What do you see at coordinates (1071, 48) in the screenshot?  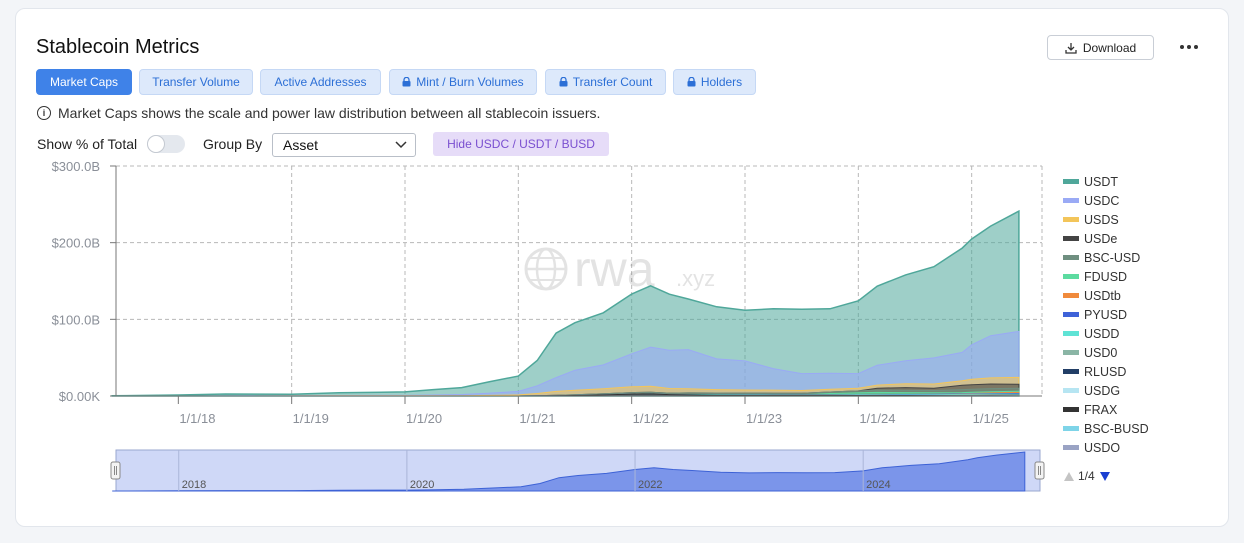 I see `download-icon` at bounding box center [1071, 48].